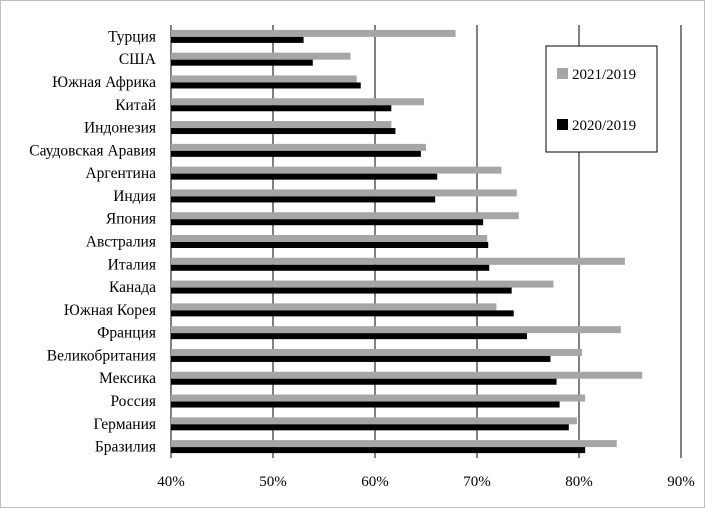 The height and width of the screenshot is (508, 705). What do you see at coordinates (134, 196) in the screenshot?
I see `category-label-7: Индия` at bounding box center [134, 196].